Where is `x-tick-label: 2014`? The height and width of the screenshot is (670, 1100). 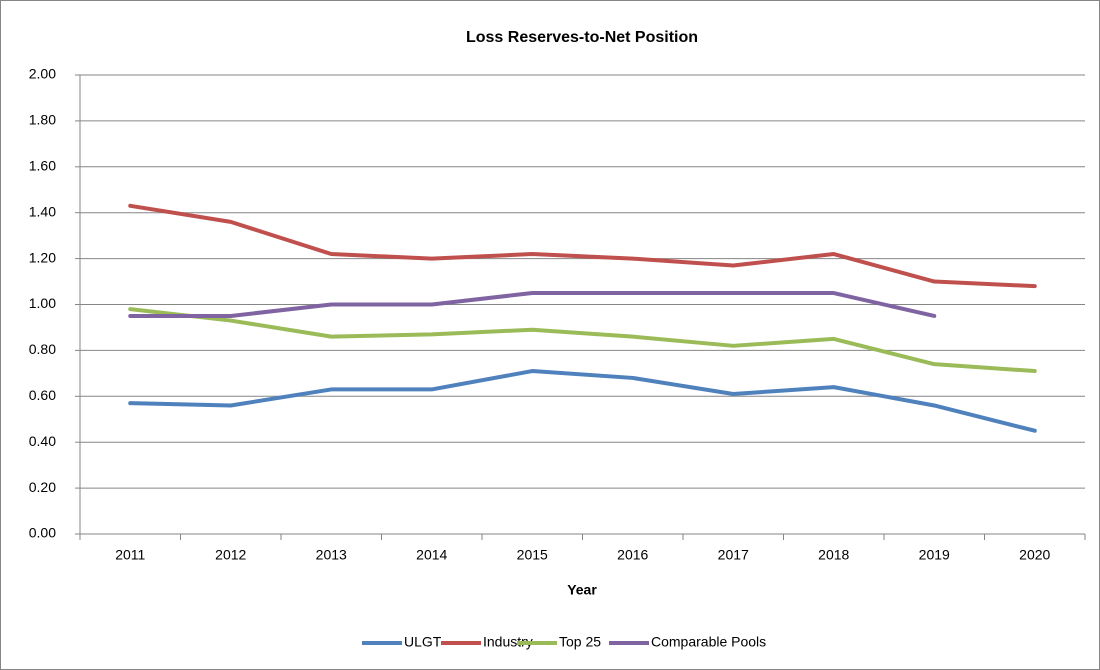
x-tick-label: 2014 is located at coordinates (431, 555).